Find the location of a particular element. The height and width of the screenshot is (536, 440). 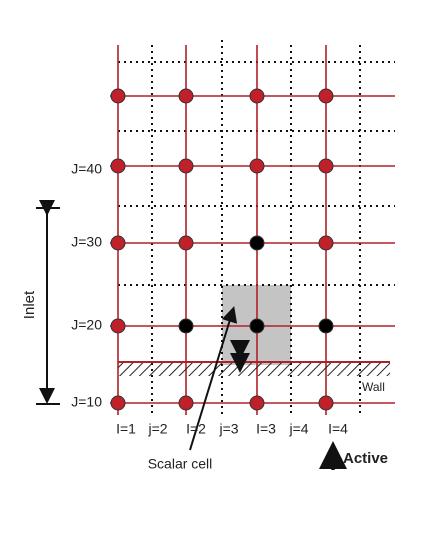

column-label: I=1 is located at coordinates (126, 429).